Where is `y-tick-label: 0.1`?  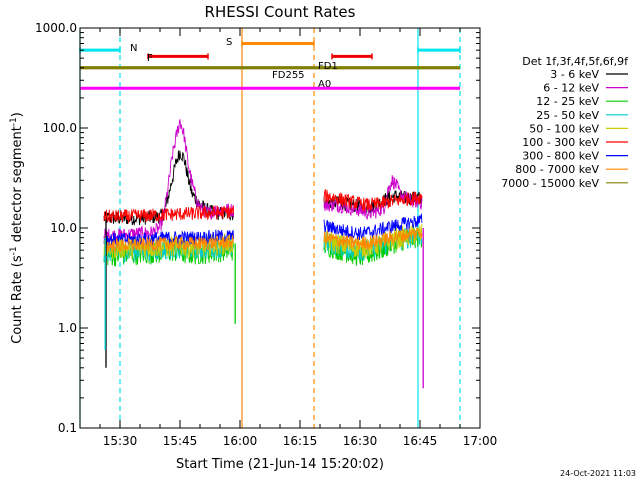 y-tick-label: 0.1 is located at coordinates (67, 428).